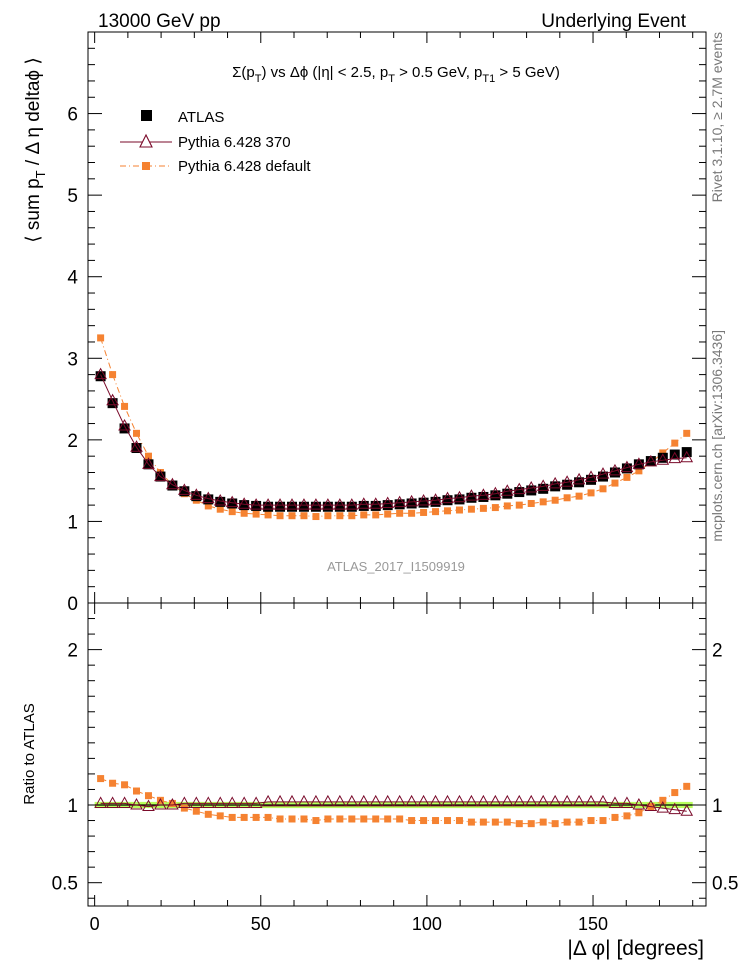 The image size is (746, 972). Describe the element at coordinates (717, 117) in the screenshot. I see `rivet-label: Rivet 3.1.10, ≥ 2.7M events` at that location.